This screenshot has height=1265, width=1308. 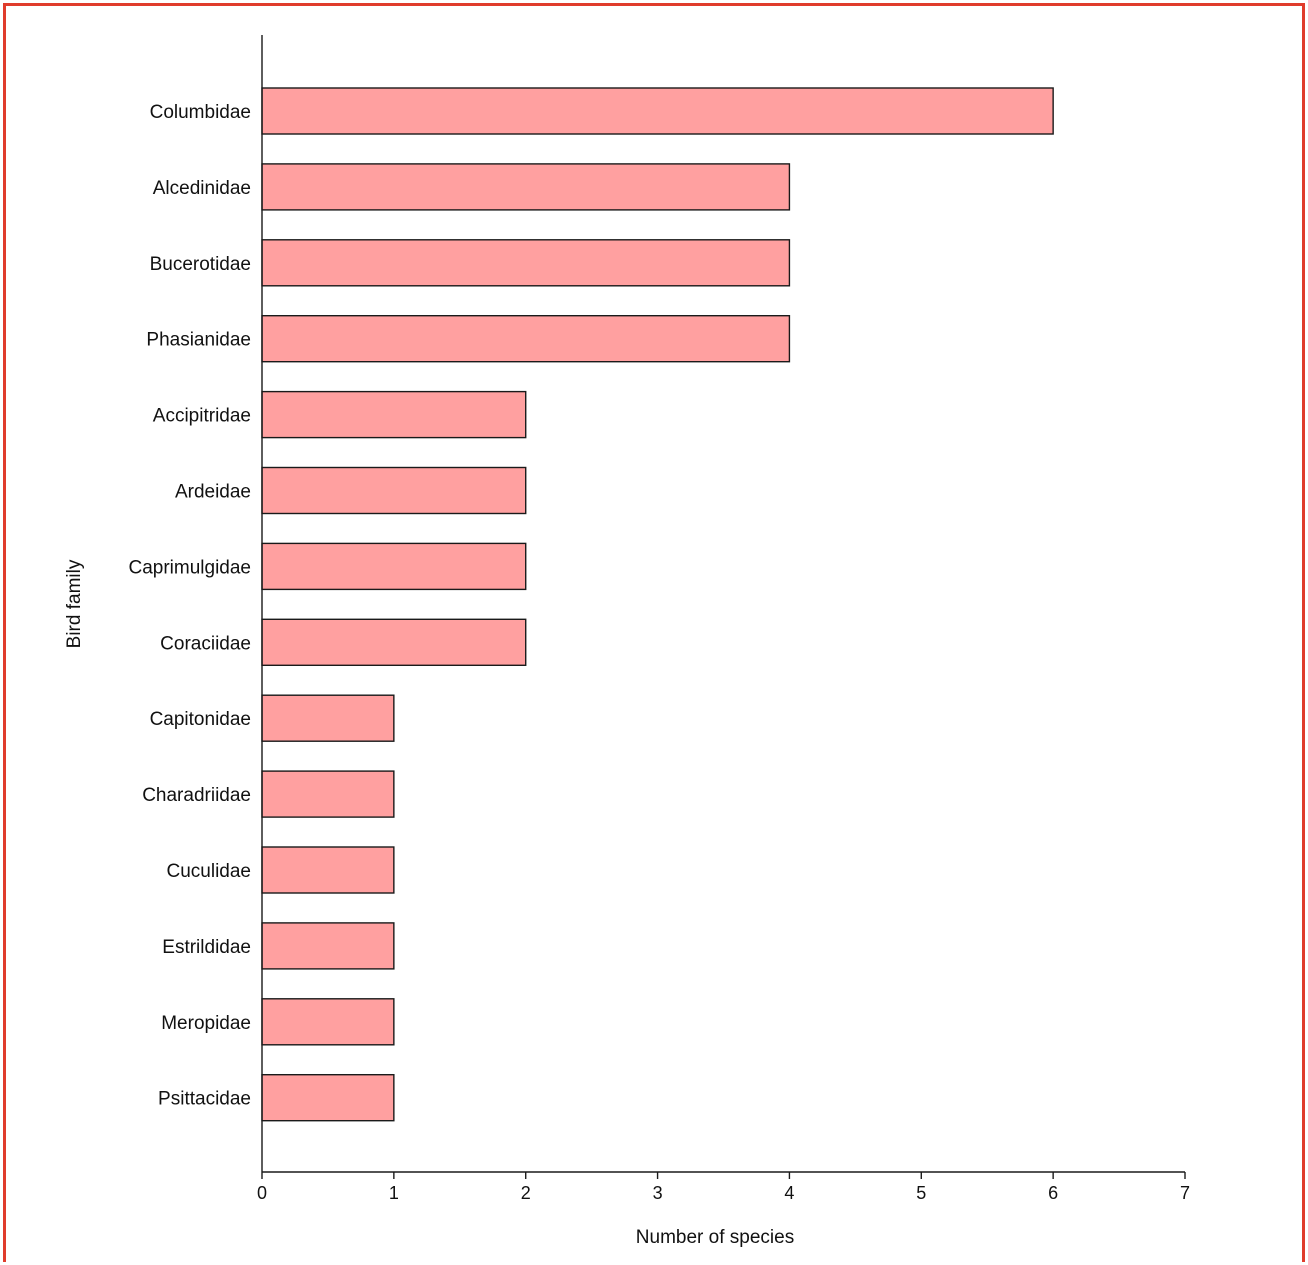 I want to click on x-tick-label: 3, so click(x=658, y=1193).